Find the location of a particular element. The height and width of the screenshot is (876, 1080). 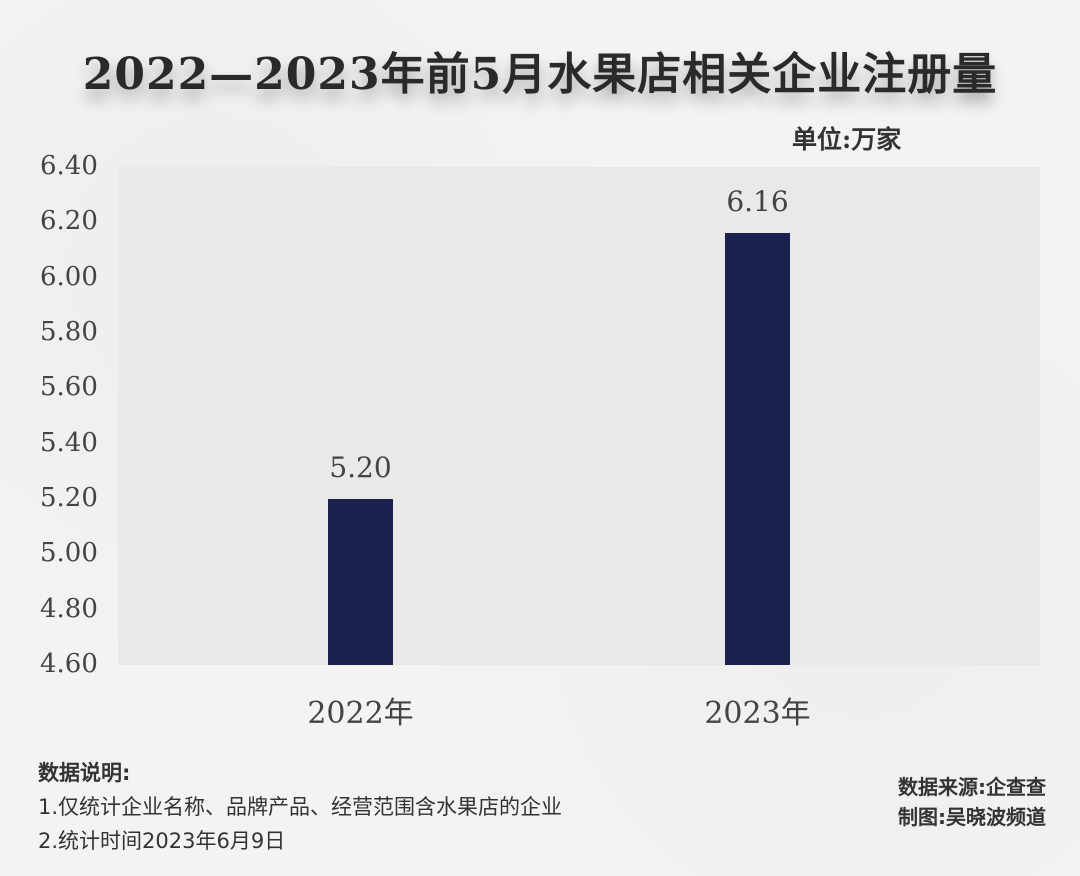

chart-title: 2022—2023年前5月水果店相关企业注册量 is located at coordinates (540, 74).